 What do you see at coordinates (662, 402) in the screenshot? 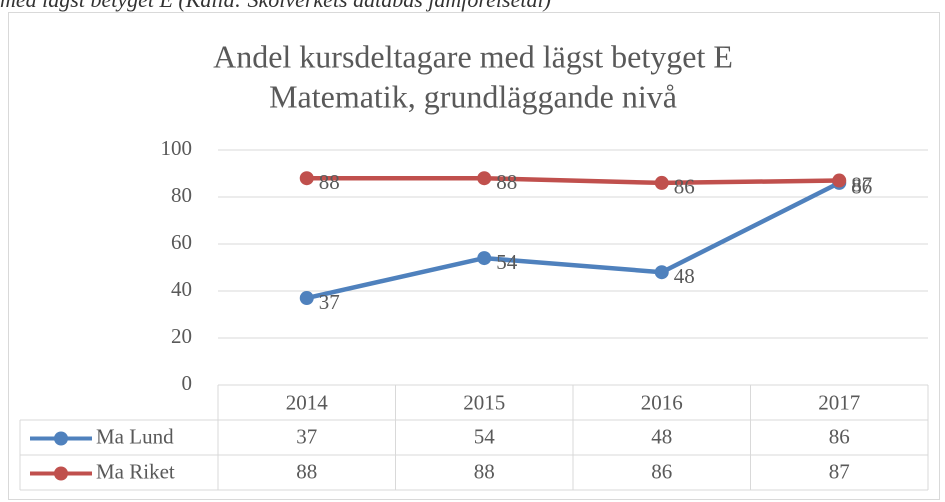
I see `x-tick-label: 2016` at bounding box center [662, 402].